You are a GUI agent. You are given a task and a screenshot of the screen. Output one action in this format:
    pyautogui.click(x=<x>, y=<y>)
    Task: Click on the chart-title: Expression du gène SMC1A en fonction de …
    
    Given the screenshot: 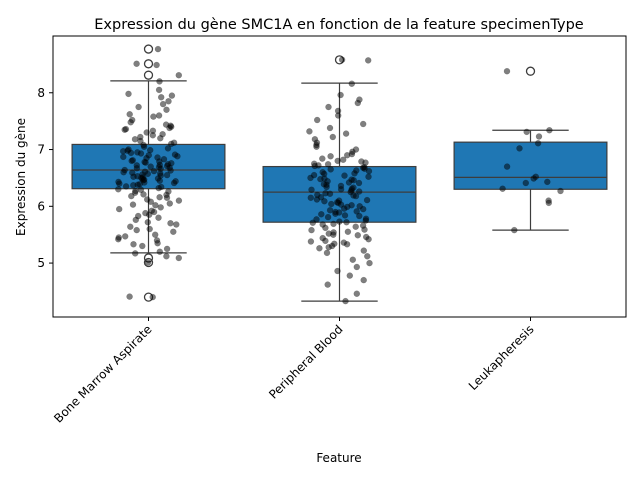 What is the action you would take?
    pyautogui.click(x=339, y=25)
    